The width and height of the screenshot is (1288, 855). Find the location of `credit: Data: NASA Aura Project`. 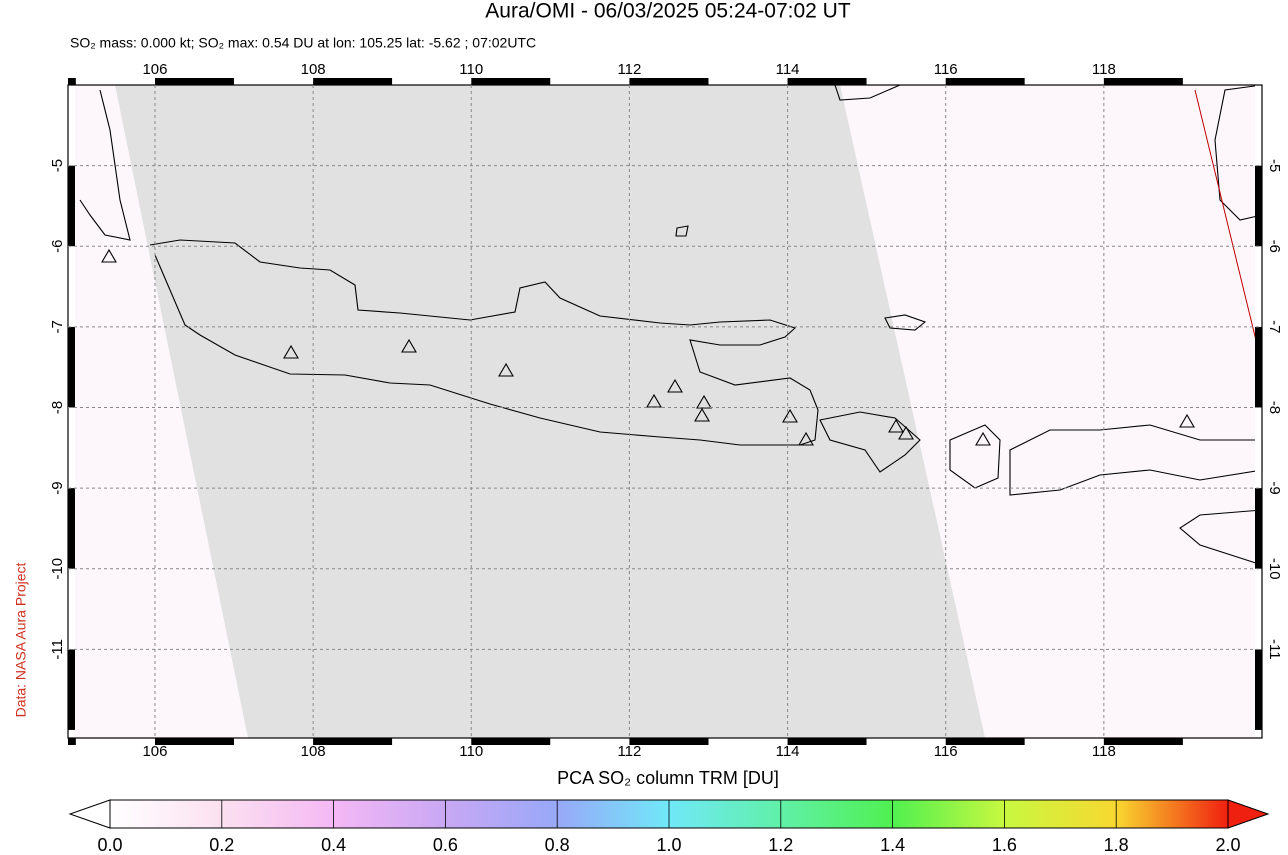

credit: Data: NASA Aura Project is located at coordinates (21, 639).